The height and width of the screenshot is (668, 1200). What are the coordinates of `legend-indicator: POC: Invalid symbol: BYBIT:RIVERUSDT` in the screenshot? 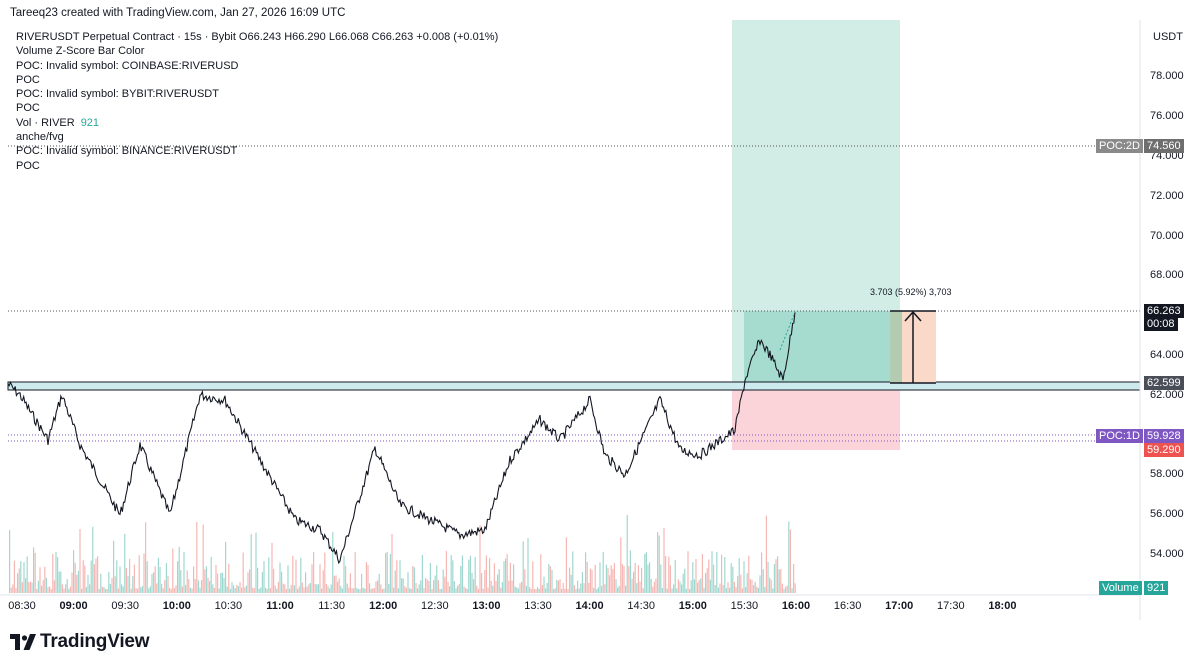 It's located at (117, 94).